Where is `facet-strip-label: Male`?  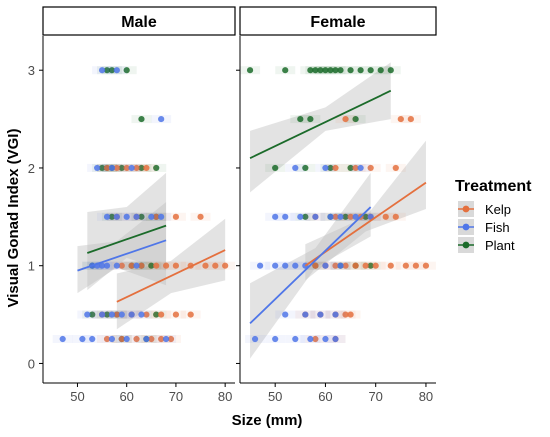
facet-strip-label: Male is located at coordinates (139, 22).